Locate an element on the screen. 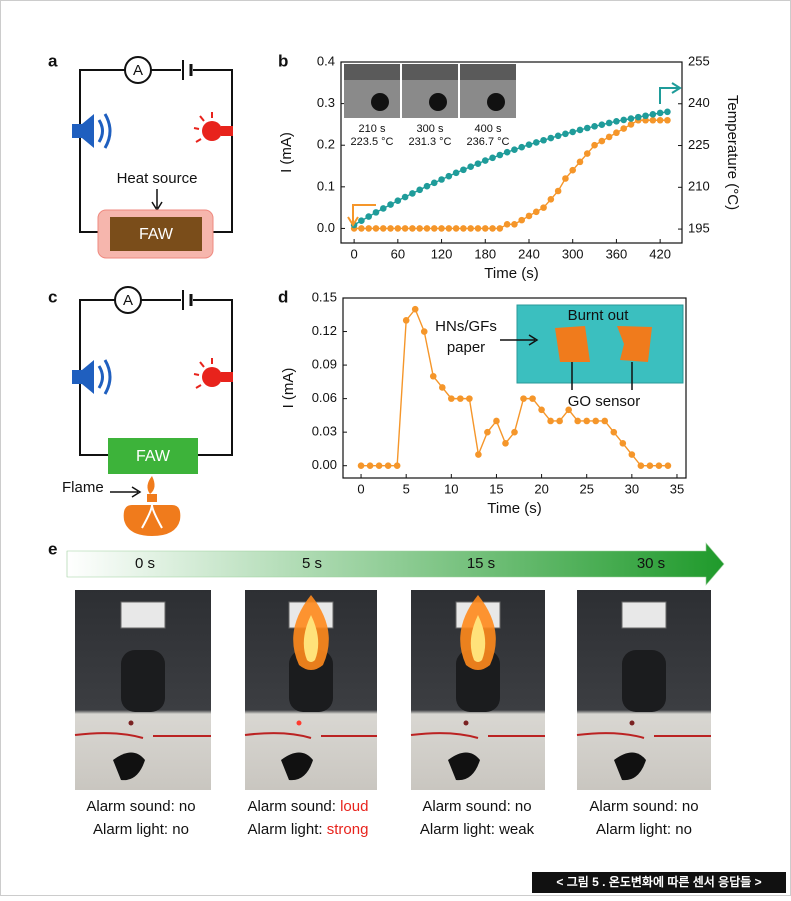 This screenshot has height=901, width=791. y-tick-label: 0.3 is located at coordinates (326, 102).